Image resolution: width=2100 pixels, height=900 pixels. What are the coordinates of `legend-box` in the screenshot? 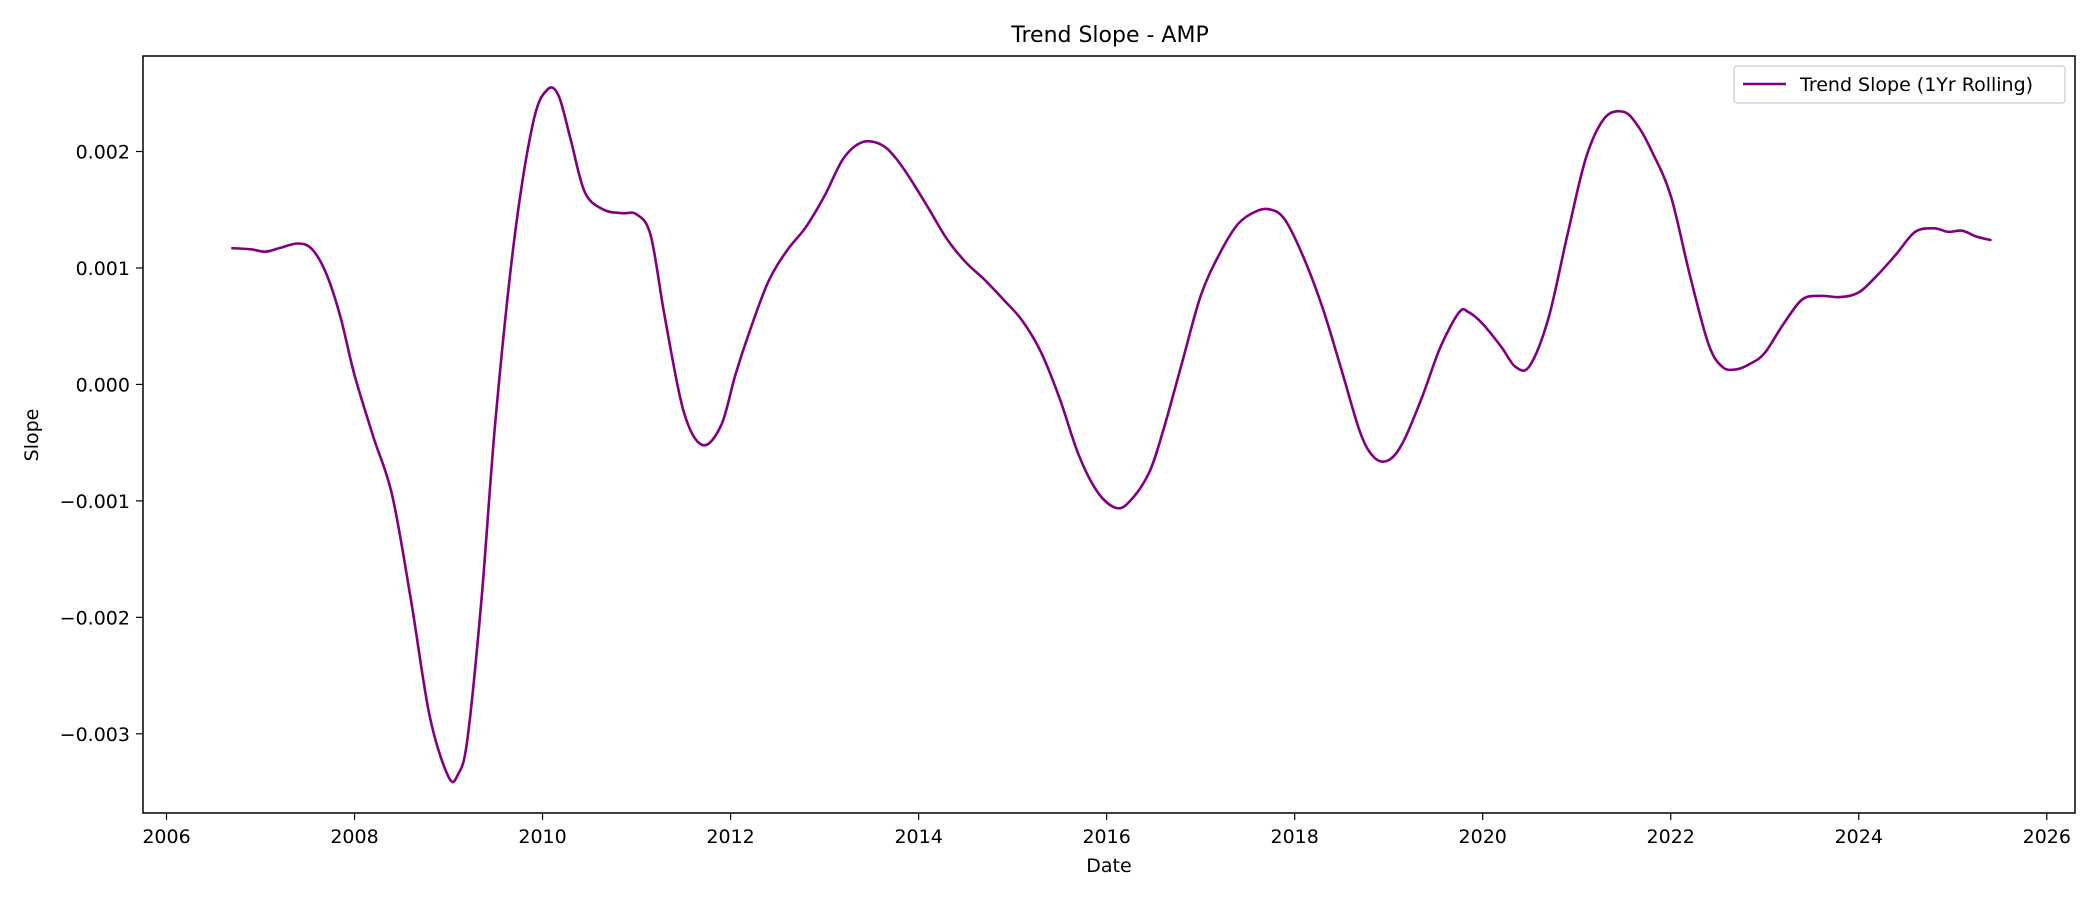 It's located at (1899, 84).